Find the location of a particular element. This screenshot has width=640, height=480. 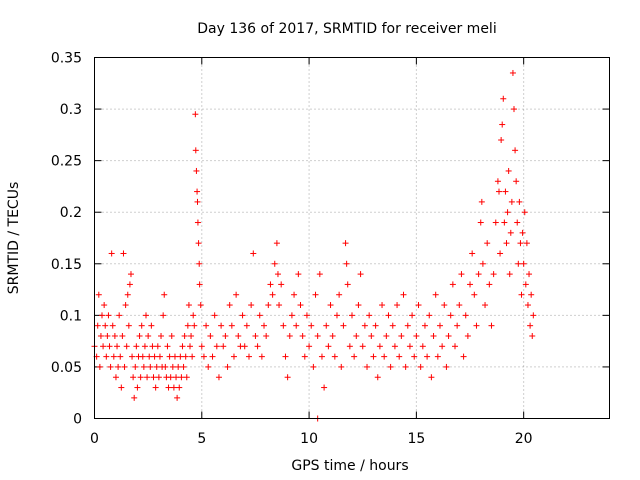

x-tick-label: 15 is located at coordinates (416, 439).